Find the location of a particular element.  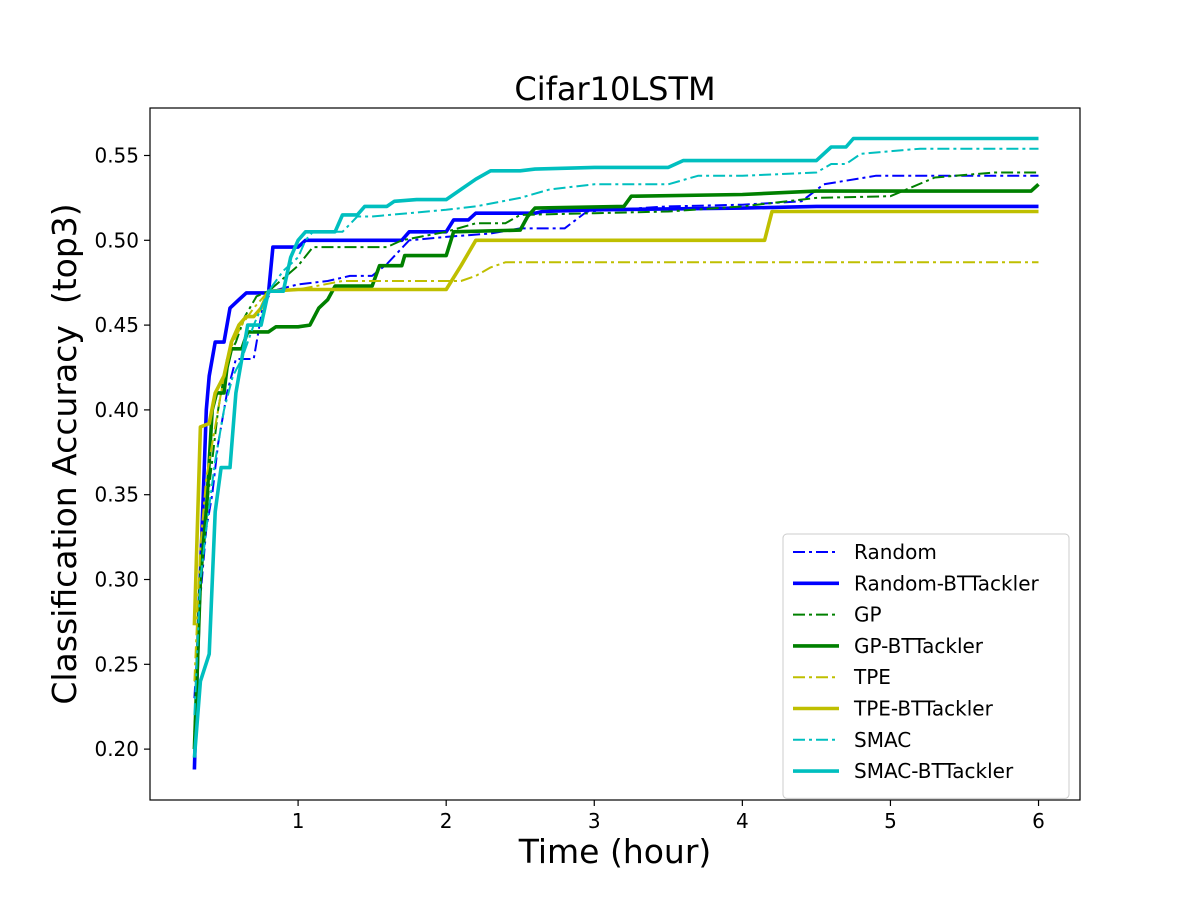

y-tick-label-3: 0.35 is located at coordinates (116, 495).